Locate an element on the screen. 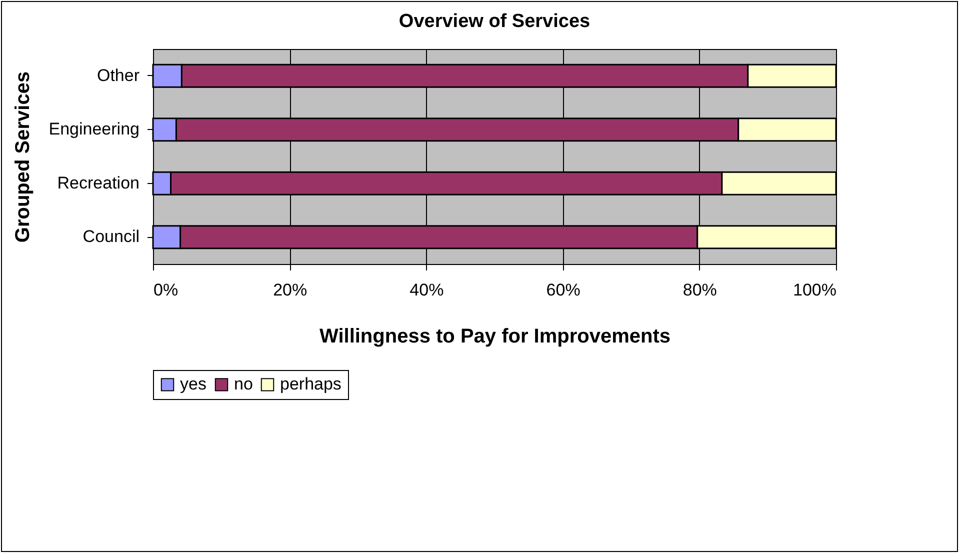 The height and width of the screenshot is (553, 959). x-tick-label: 40% is located at coordinates (427, 290).